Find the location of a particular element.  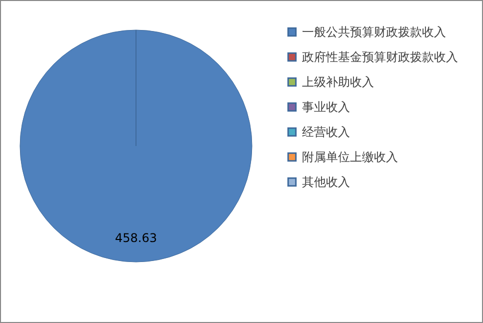

legend-label: 附属单位上缴收入 is located at coordinates (350, 157).